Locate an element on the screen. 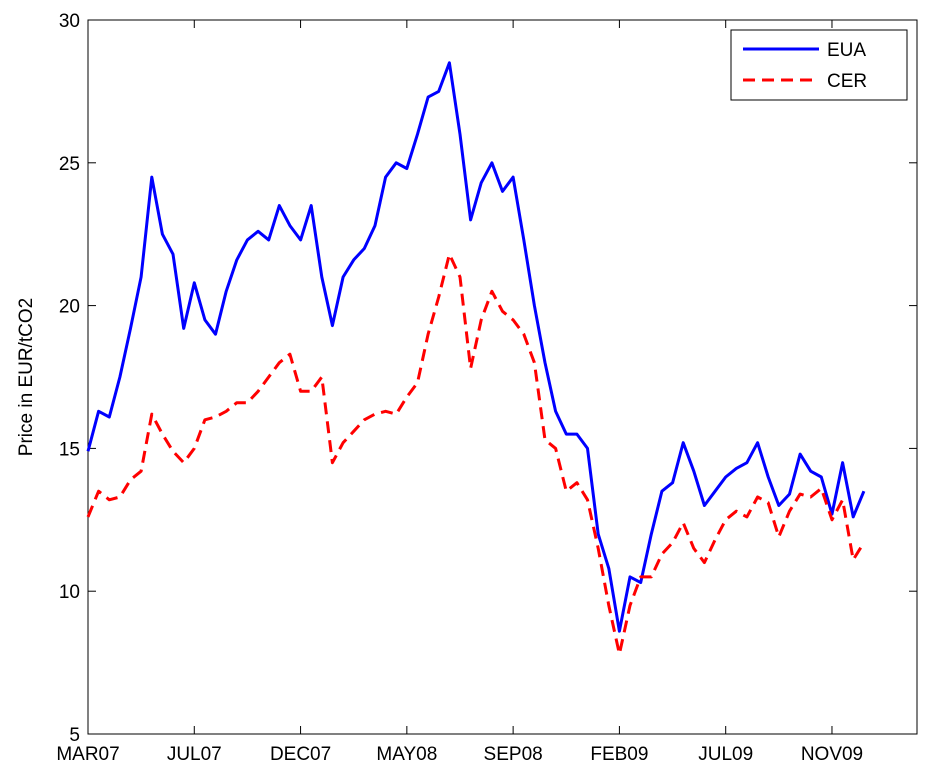  y-tick-label: 5 is located at coordinates (74, 735).